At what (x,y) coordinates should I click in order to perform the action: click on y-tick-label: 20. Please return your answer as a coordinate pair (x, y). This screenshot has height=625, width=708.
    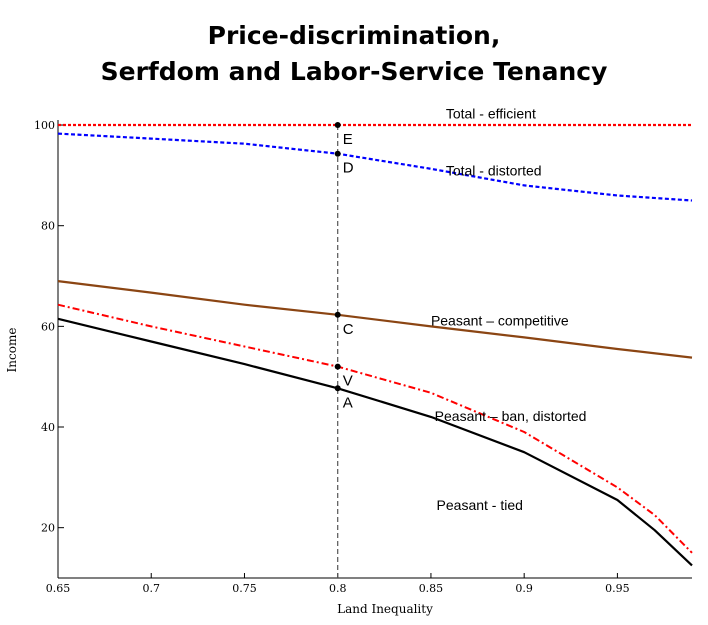
    Looking at the image, I should click on (48, 528).